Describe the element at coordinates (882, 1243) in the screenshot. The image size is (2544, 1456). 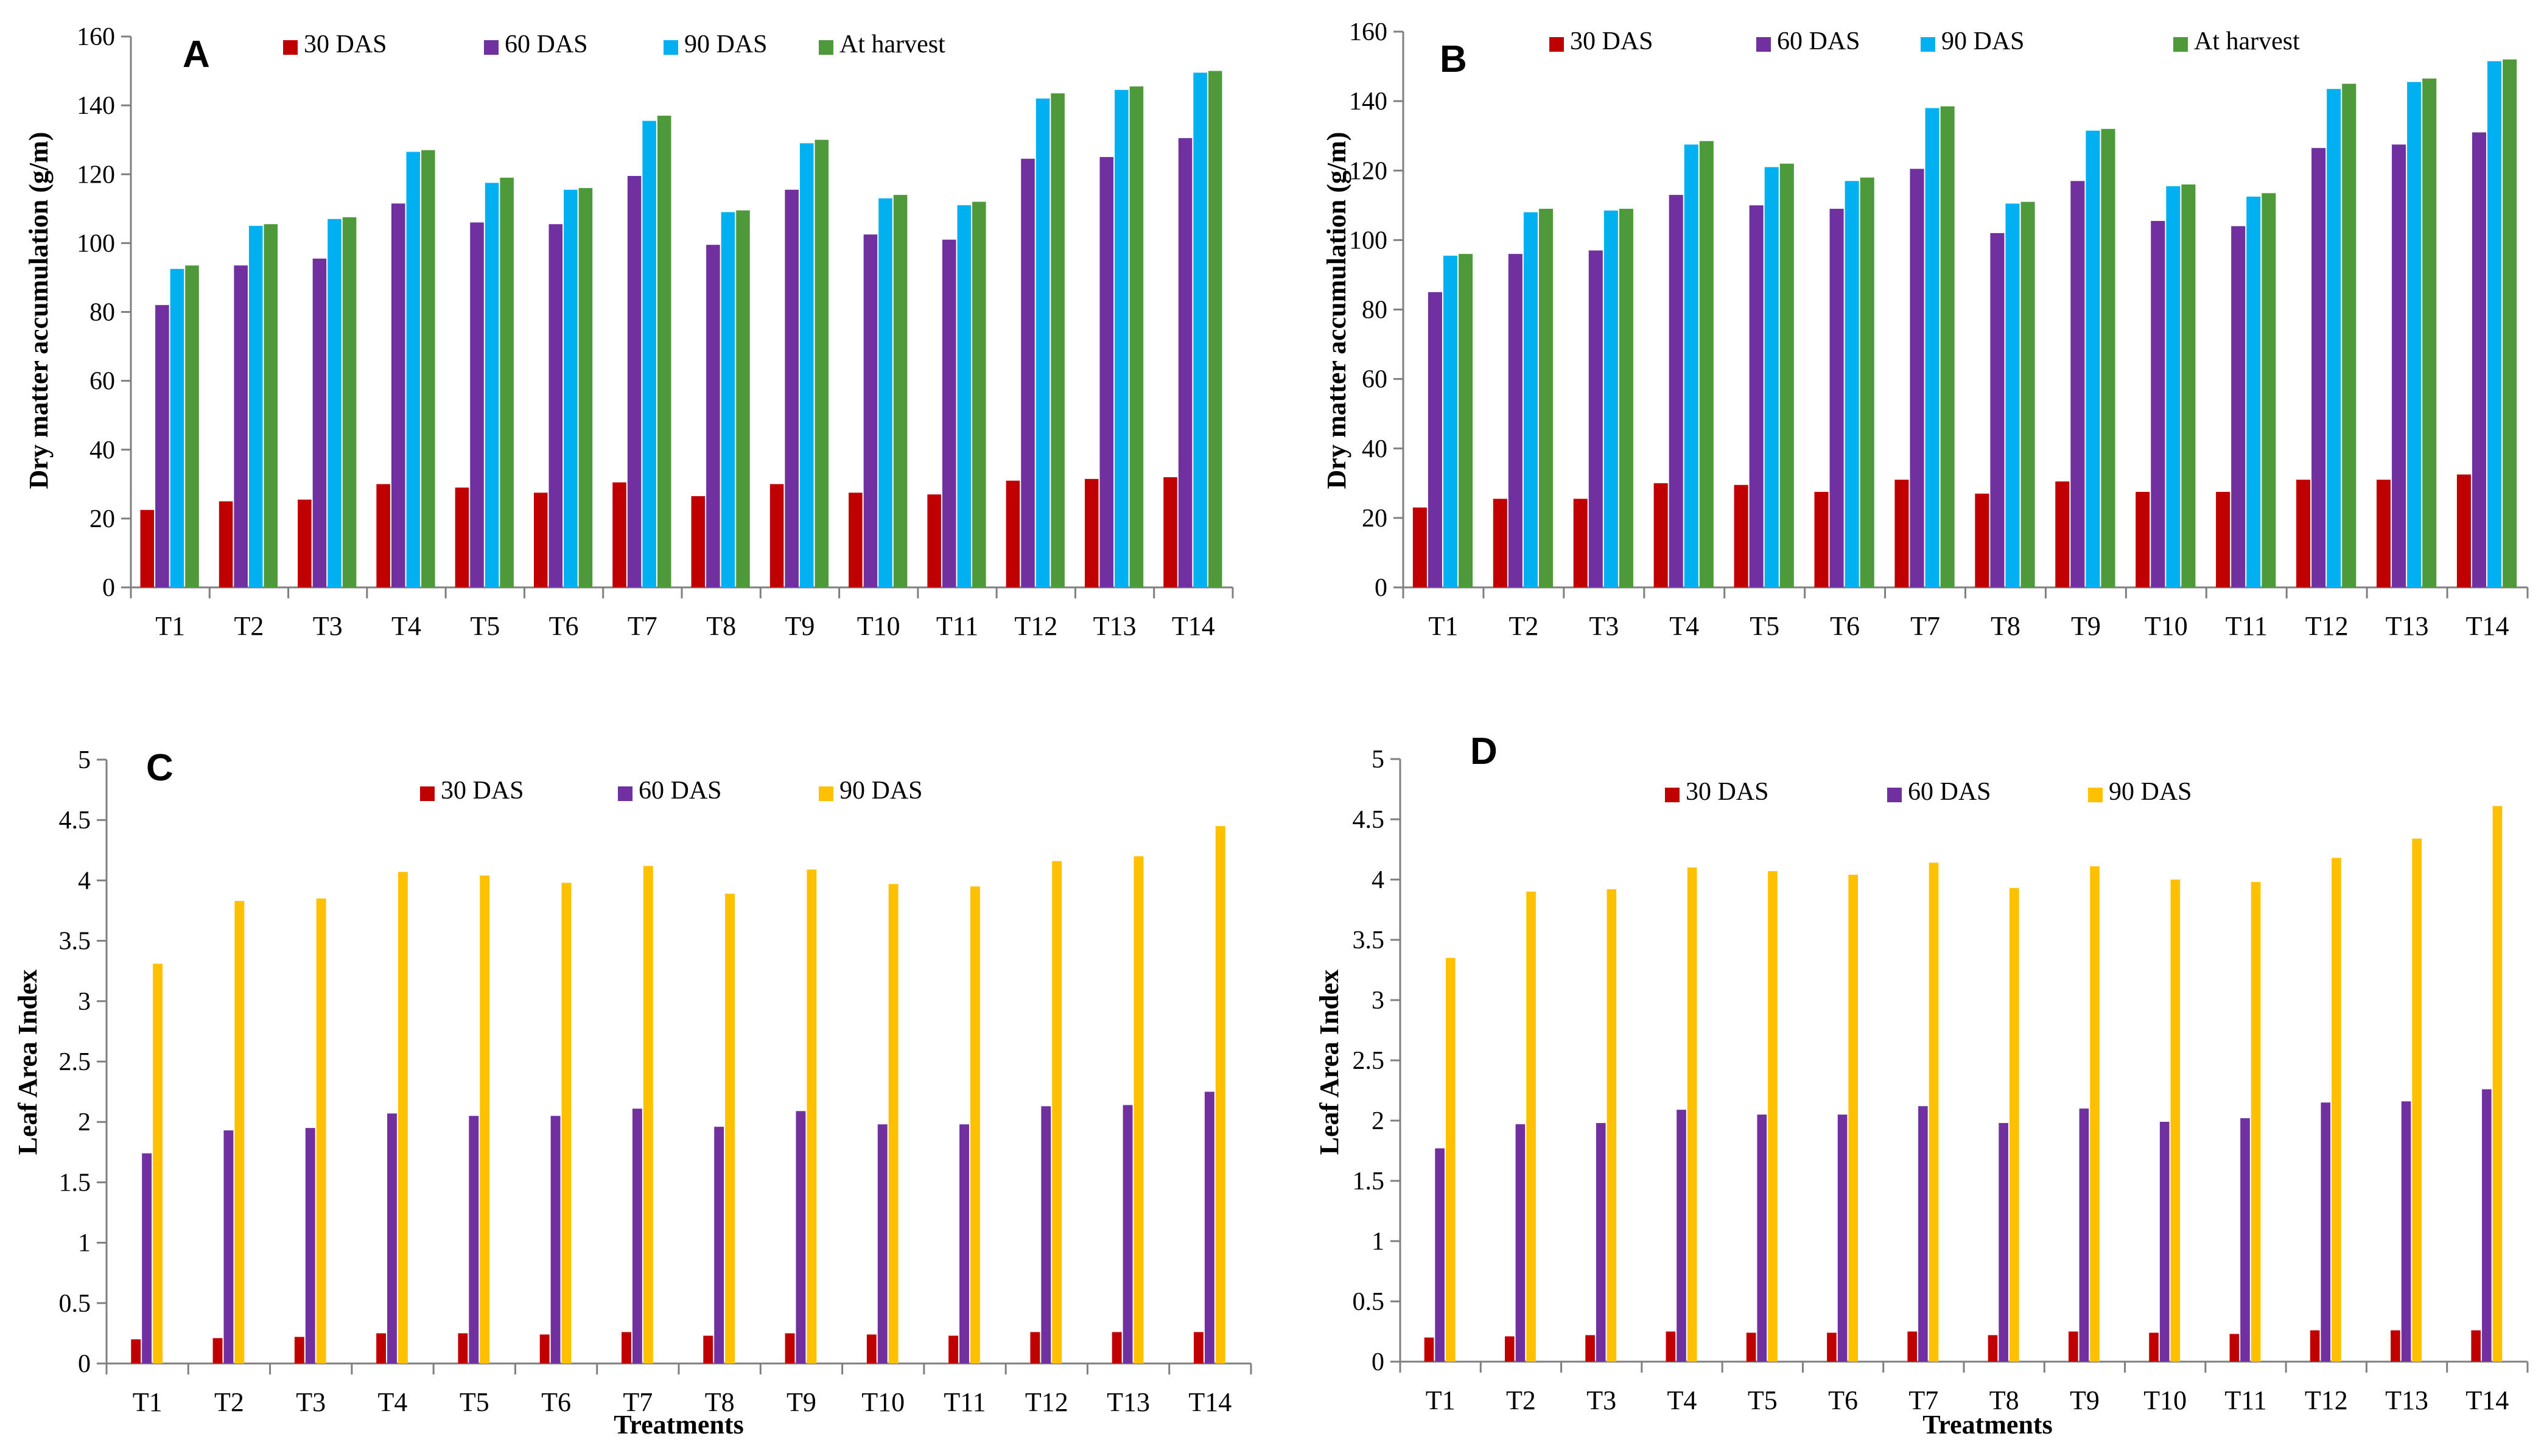
I see `bar-C-T10-60-das` at that location.